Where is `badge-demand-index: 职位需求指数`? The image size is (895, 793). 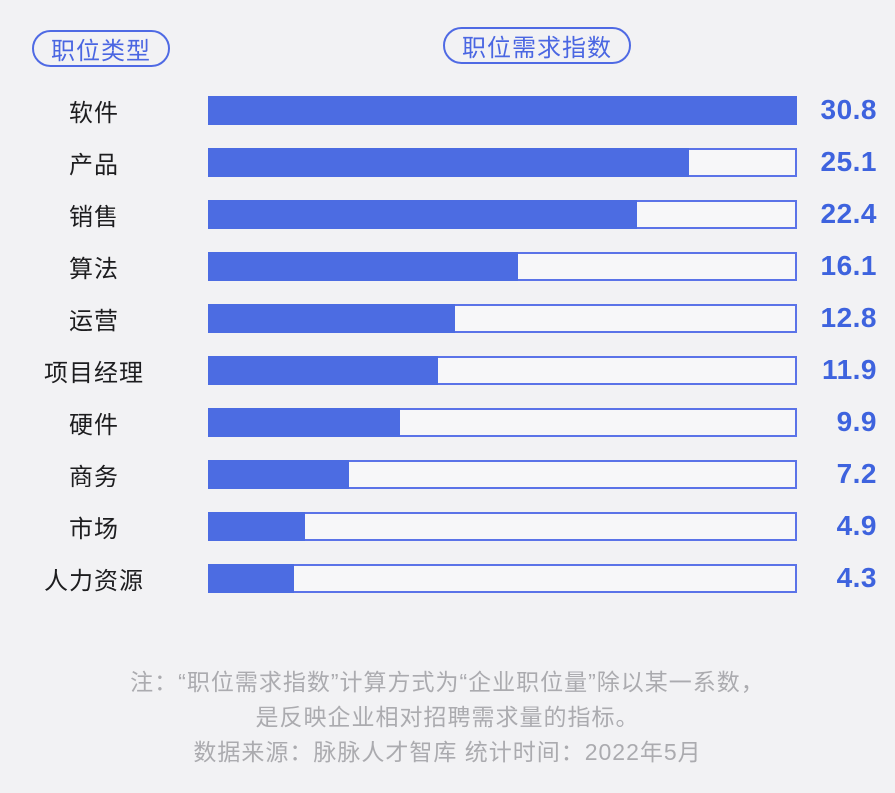 badge-demand-index: 职位需求指数 is located at coordinates (537, 45).